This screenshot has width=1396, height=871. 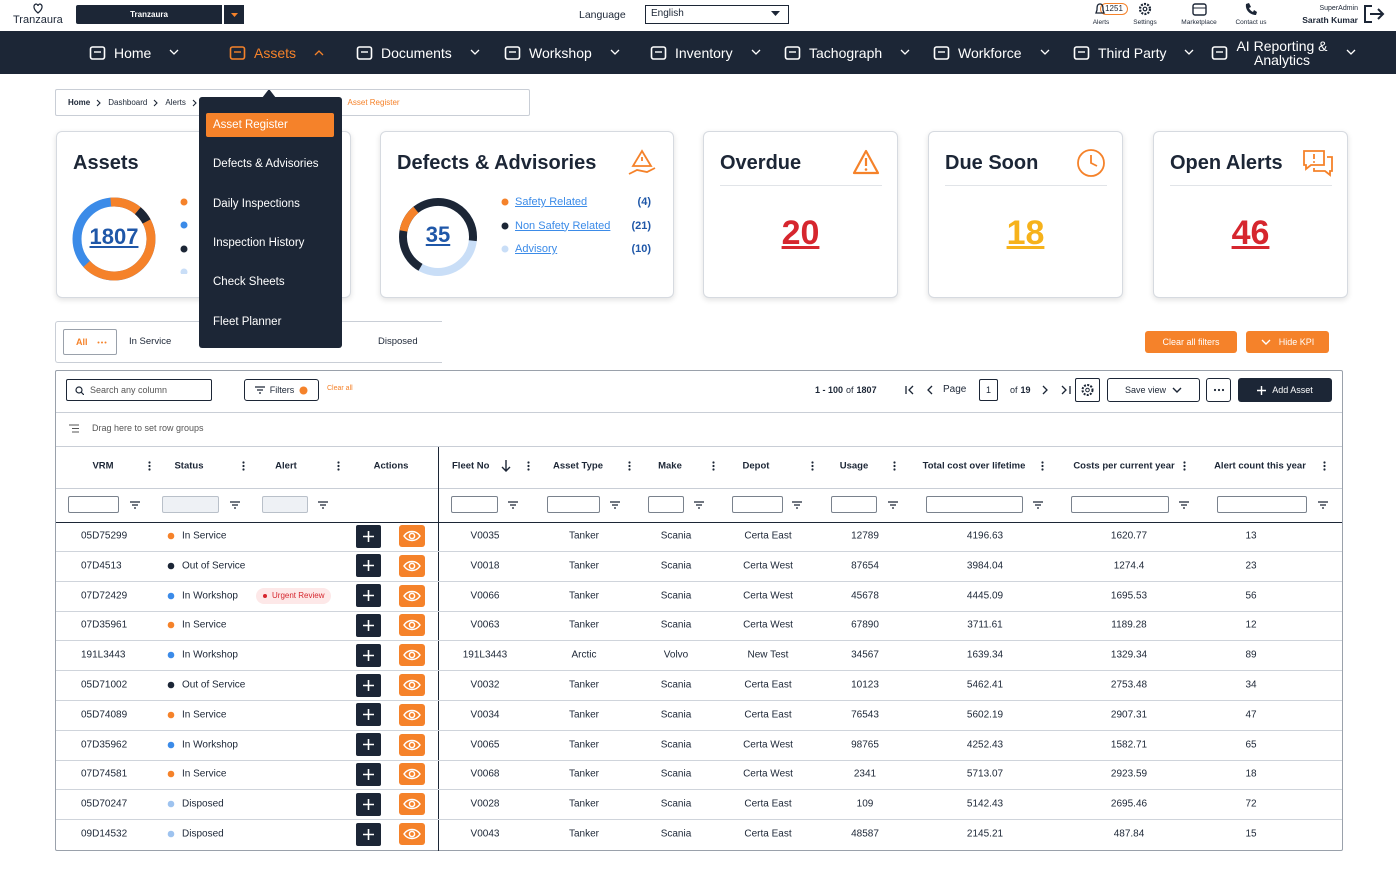 What do you see at coordinates (1285, 390) in the screenshot?
I see `add-asset-button: Add Asset` at bounding box center [1285, 390].